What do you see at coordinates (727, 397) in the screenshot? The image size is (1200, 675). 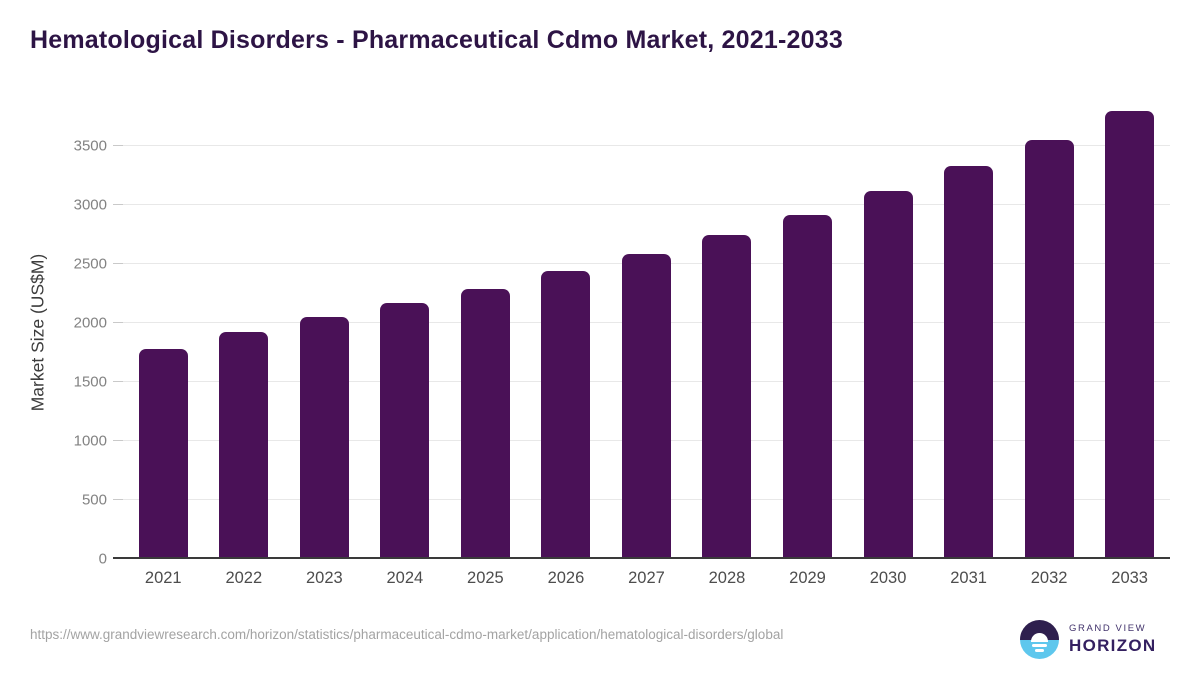 I see `bar-2028` at bounding box center [727, 397].